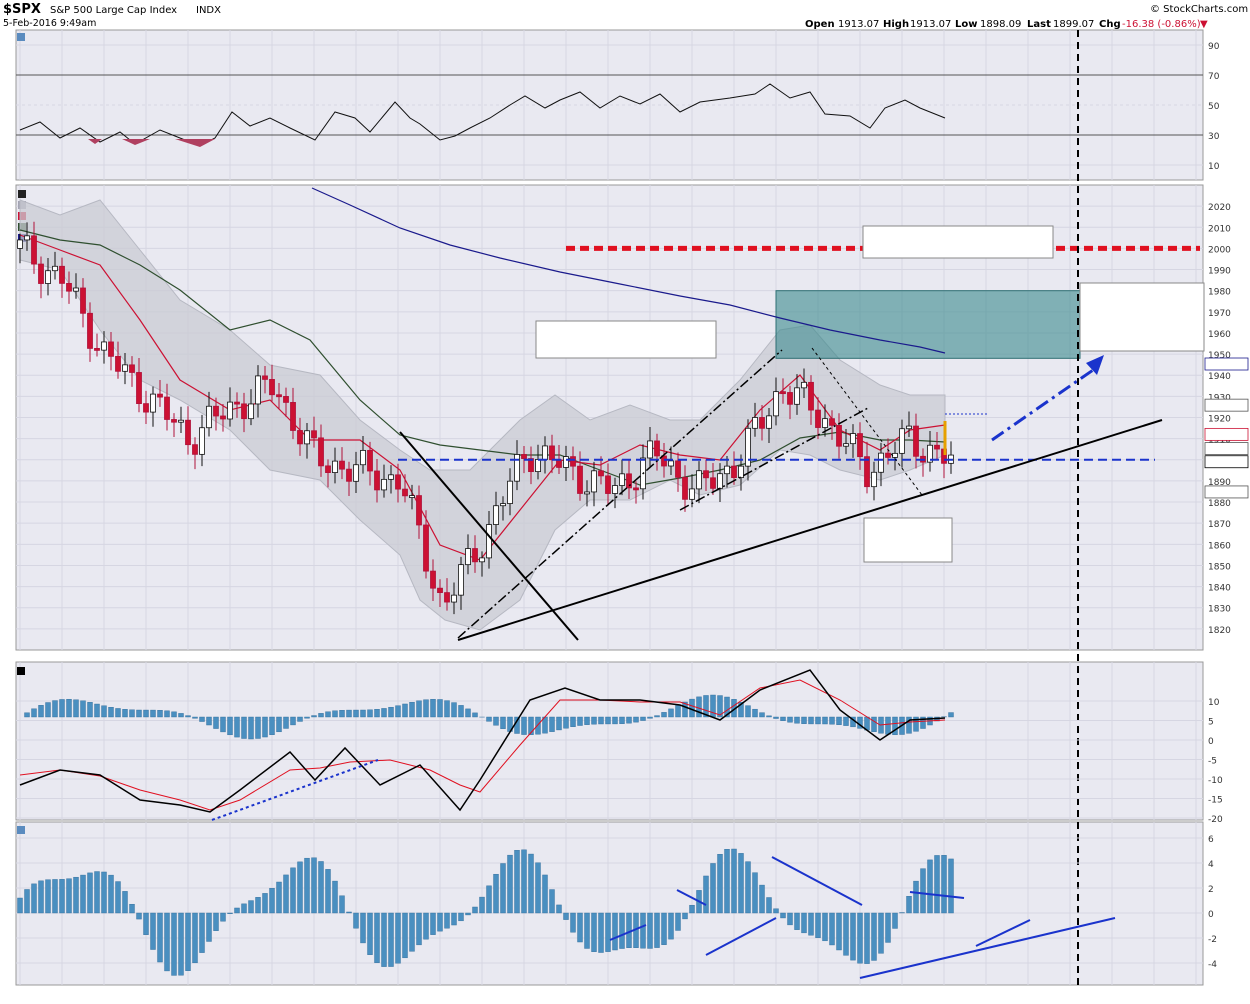 The height and width of the screenshot is (1004, 1250). I want to click on timestamp: 5-Feb-2016 9:49am, so click(49, 23).